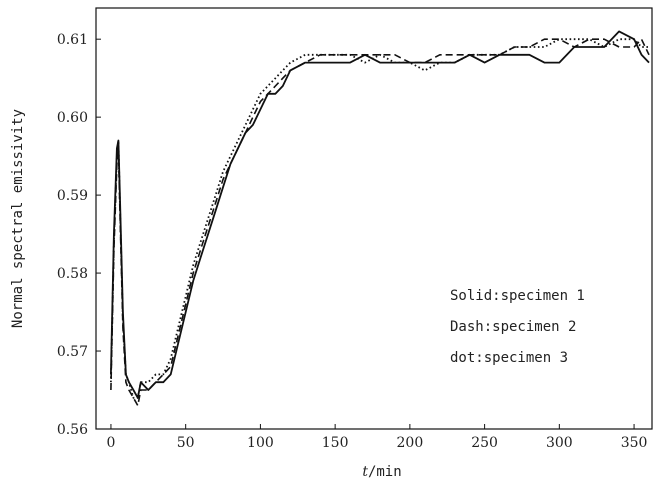 The height and width of the screenshot is (491, 656). Describe the element at coordinates (72, 118) in the screenshot. I see `y-tick-label: 0.60` at that location.